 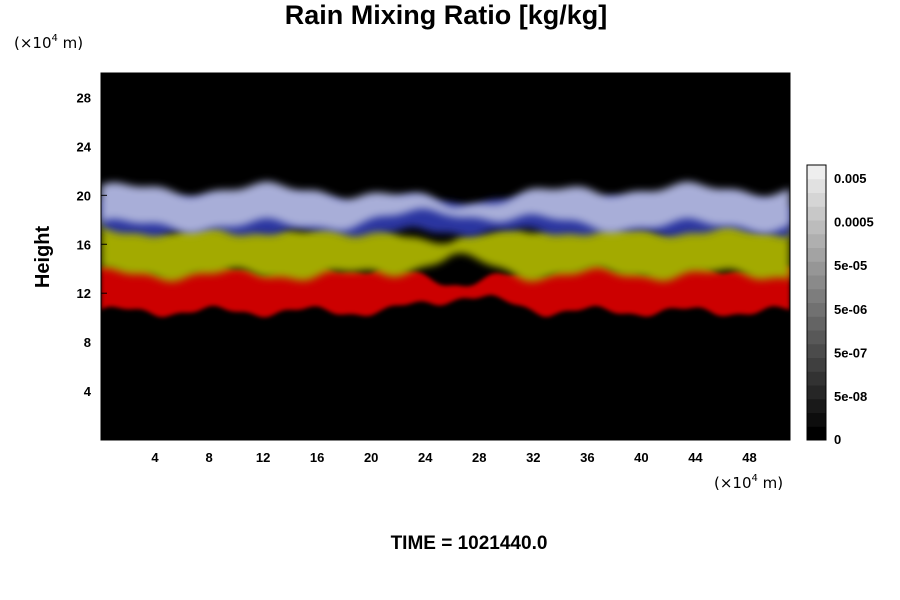 What do you see at coordinates (43, 257) in the screenshot?
I see `y-axis-label: Height` at bounding box center [43, 257].